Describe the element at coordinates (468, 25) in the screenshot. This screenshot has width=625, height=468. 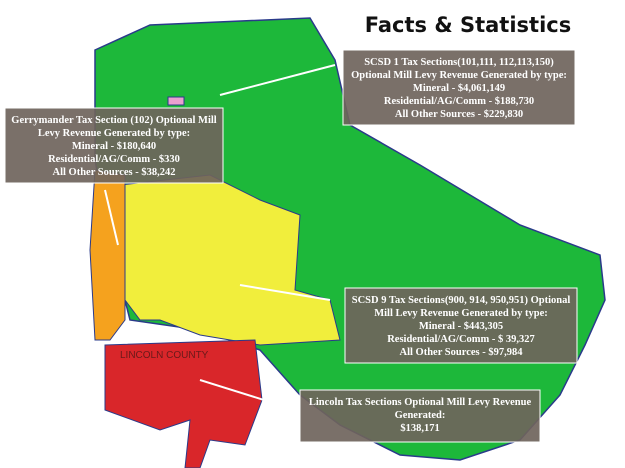
I see `title: Facts & Statistics` at that location.